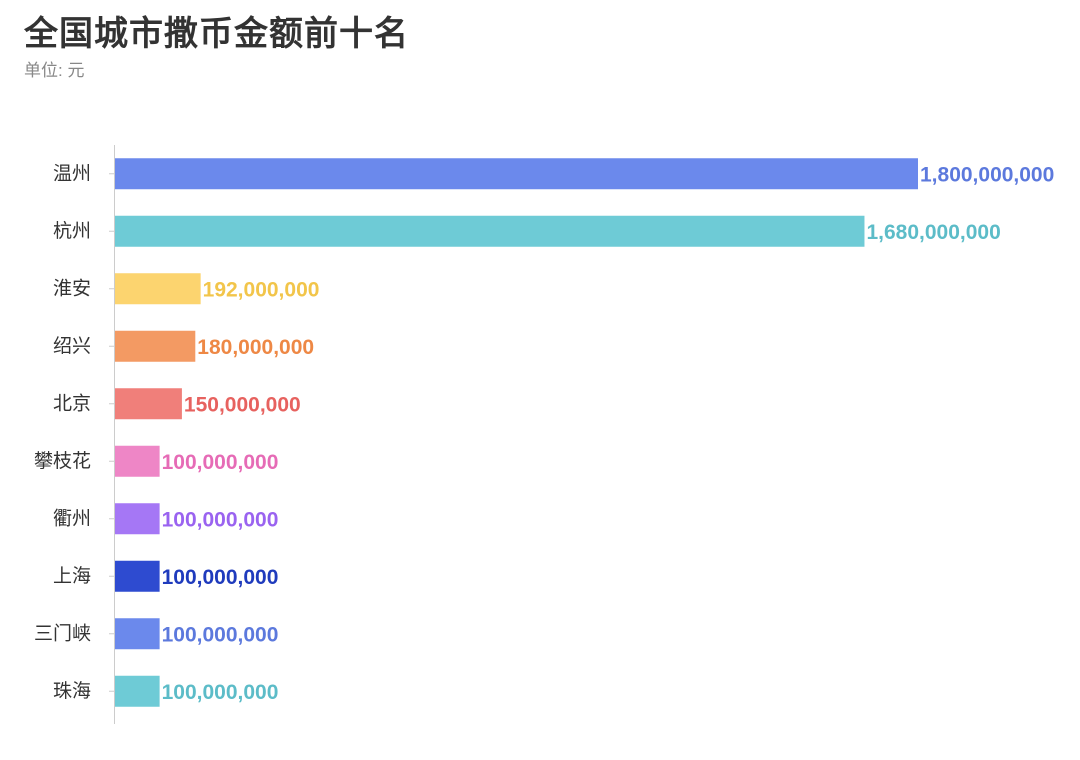 The height and width of the screenshot is (760, 1080). What do you see at coordinates (72, 691) in the screenshot?
I see `y-tick-label: 珠海` at bounding box center [72, 691].